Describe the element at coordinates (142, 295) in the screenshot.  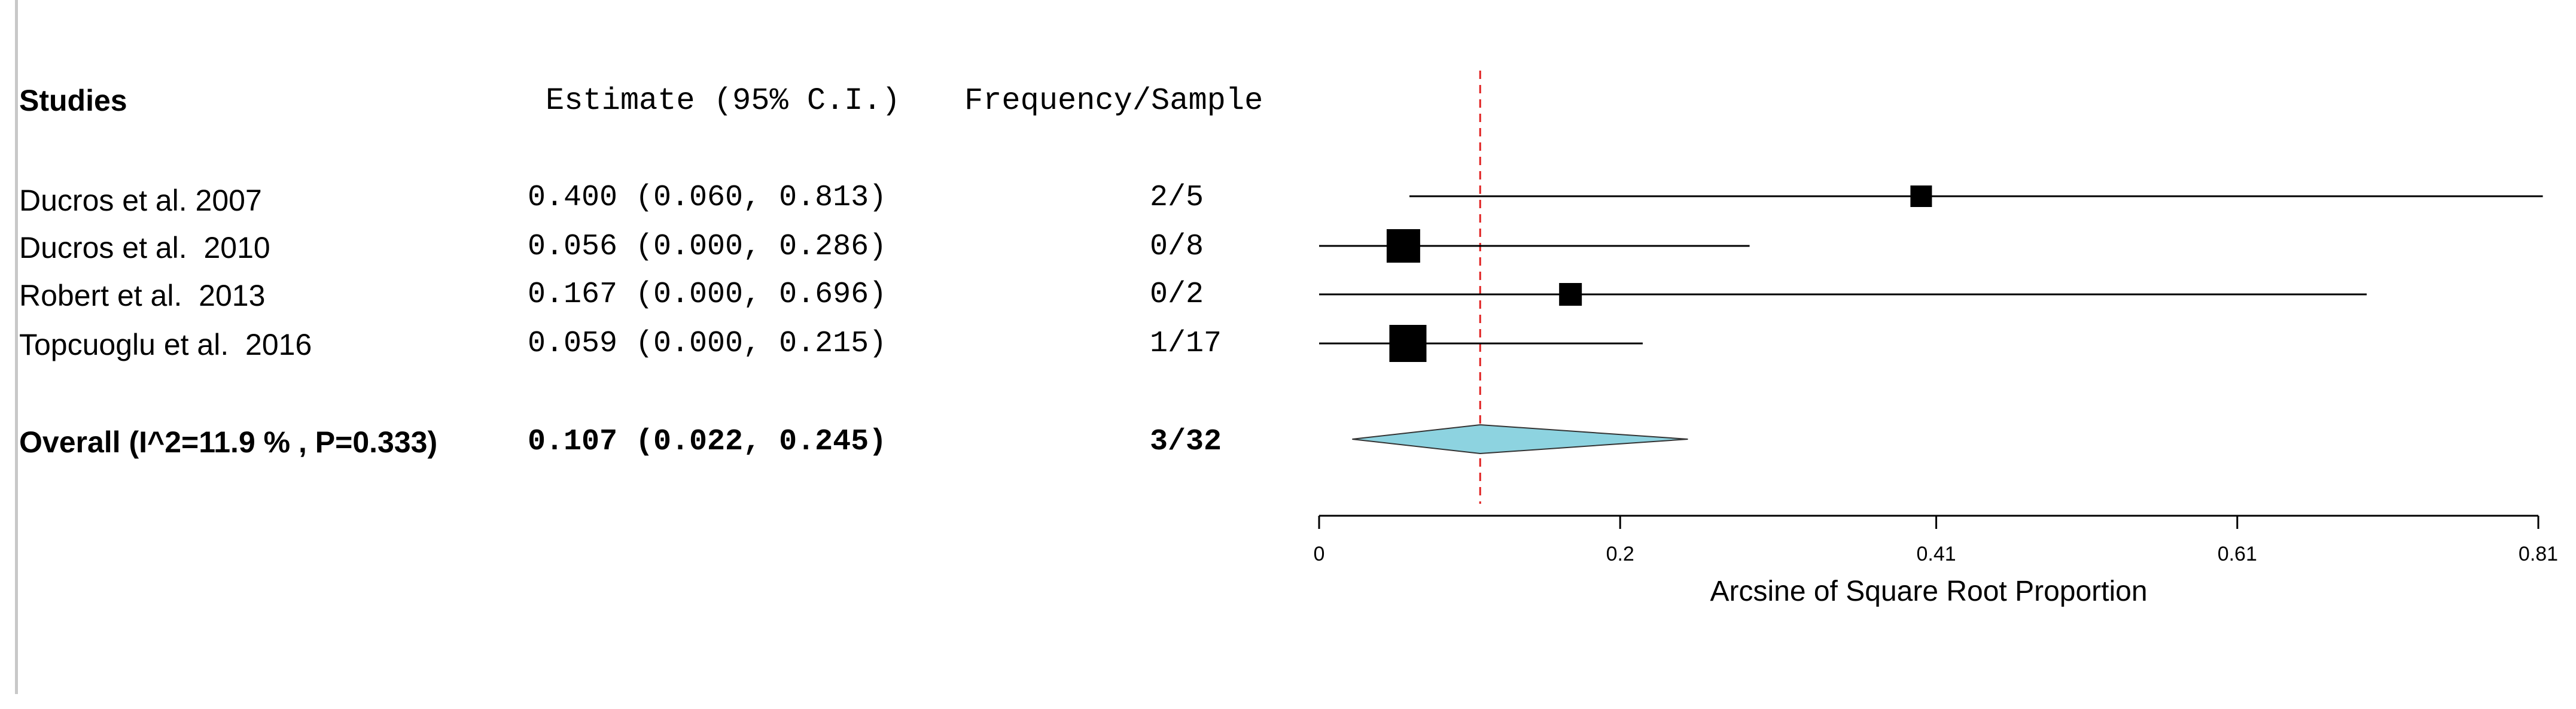
I see `study-name: Robert et al. 2013` at that location.